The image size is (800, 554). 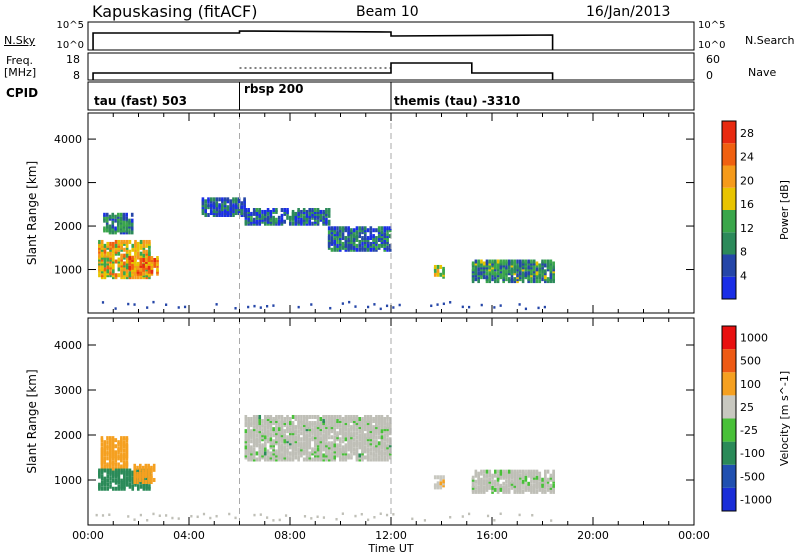 I want to click on velocity-cells, so click(x=325, y=468).